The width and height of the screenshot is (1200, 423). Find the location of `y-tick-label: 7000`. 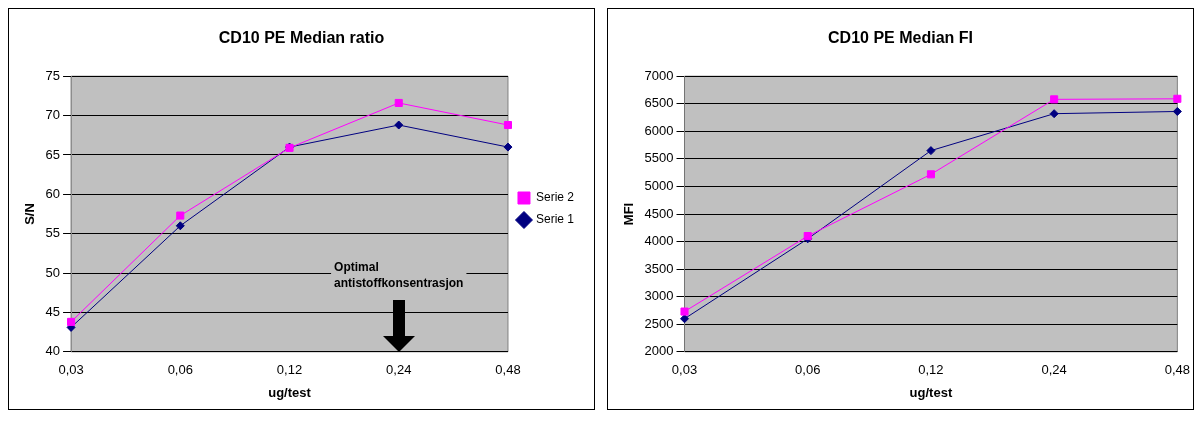

y-tick-label: 7000 is located at coordinates (659, 75).